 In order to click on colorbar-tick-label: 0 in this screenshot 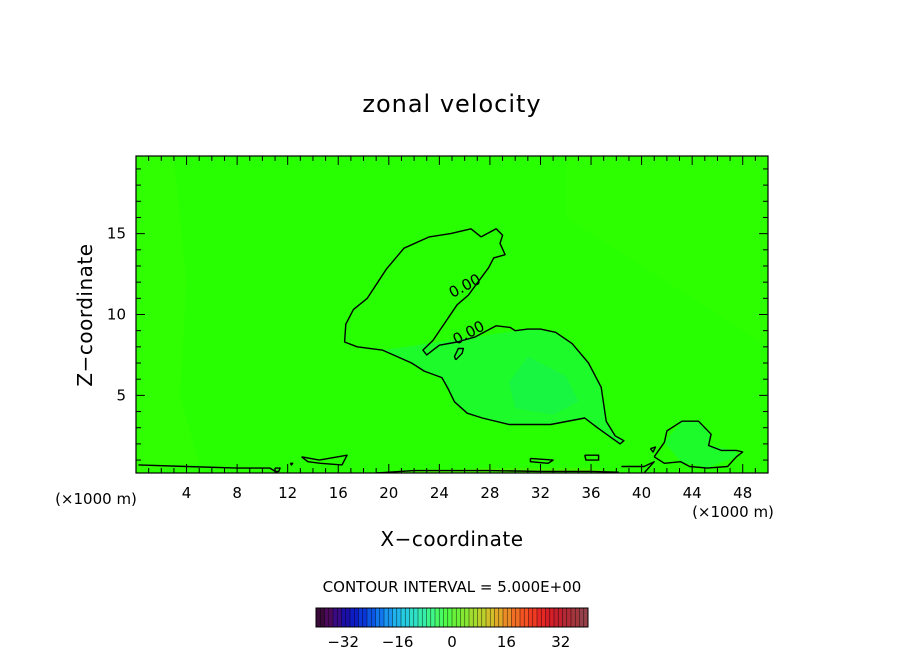, I will do `click(452, 642)`.